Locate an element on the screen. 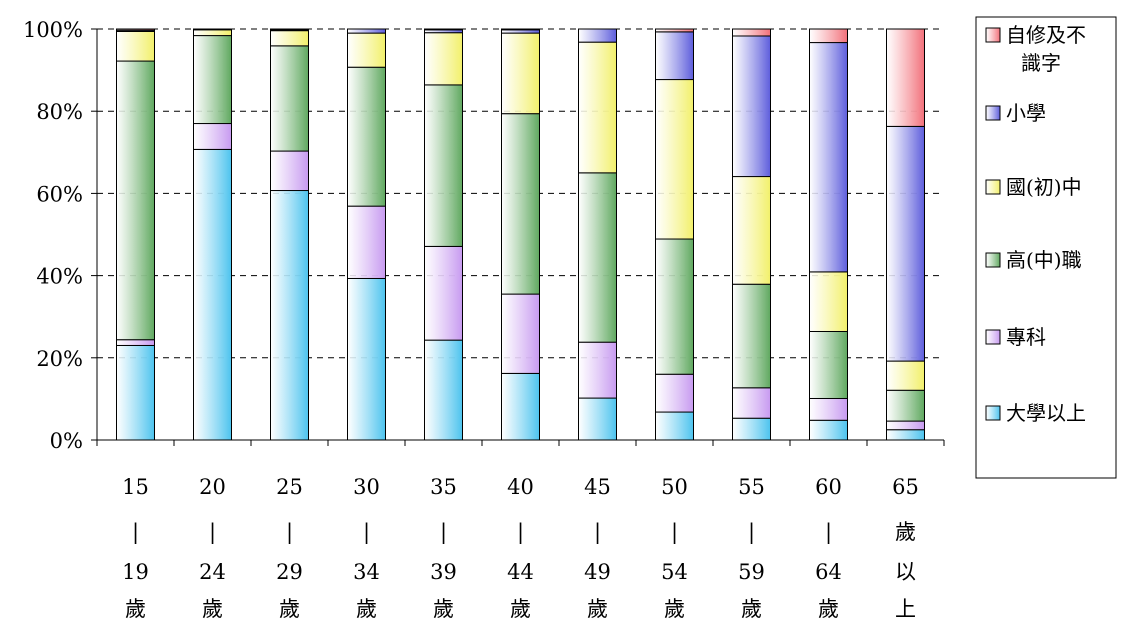 This screenshot has width=1123, height=623. category-label: 30 | 34 歲 is located at coordinates (366, 548).